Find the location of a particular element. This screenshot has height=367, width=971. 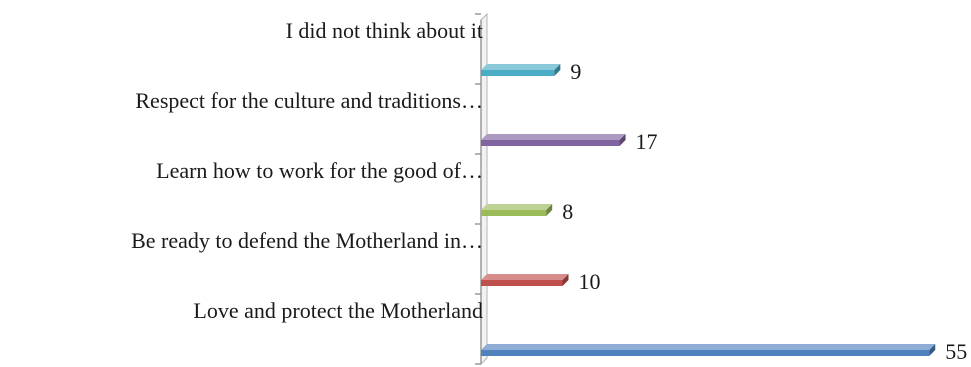

data-label-1: 55 is located at coordinates (956, 351).